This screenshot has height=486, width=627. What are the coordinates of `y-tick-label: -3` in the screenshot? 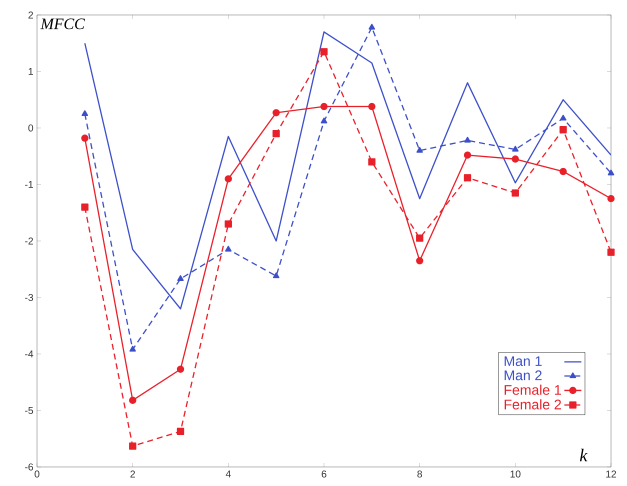 It's located at (29, 298).